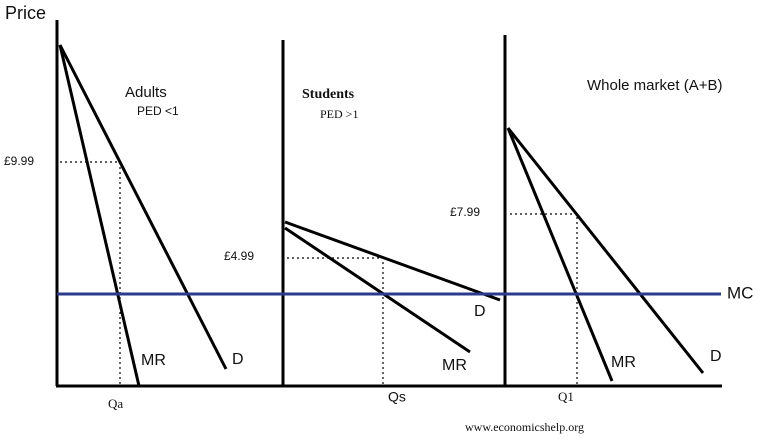 Image resolution: width=768 pixels, height=442 pixels. Describe the element at coordinates (740, 292) in the screenshot. I see `mc-label: MC` at that location.